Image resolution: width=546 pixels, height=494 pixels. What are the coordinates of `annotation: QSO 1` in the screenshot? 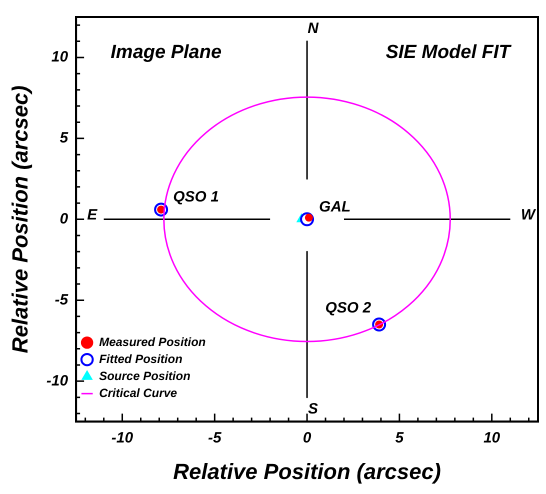 It's located at (196, 197).